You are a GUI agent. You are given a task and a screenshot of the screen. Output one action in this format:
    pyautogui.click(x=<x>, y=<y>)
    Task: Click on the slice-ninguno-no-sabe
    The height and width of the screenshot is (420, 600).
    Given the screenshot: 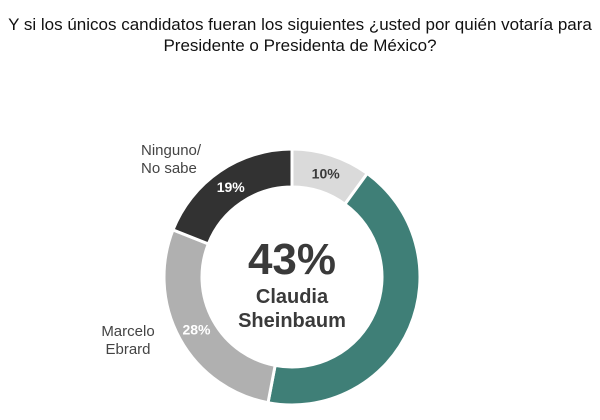 What is the action you would take?
    pyautogui.click(x=232, y=196)
    